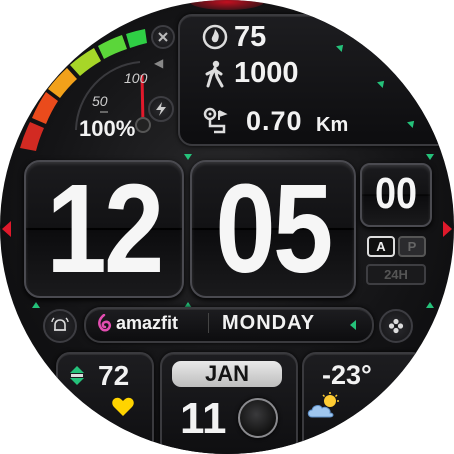 This screenshot has width=454, height=454. I want to click on distance-value: 0.70, so click(274, 121).